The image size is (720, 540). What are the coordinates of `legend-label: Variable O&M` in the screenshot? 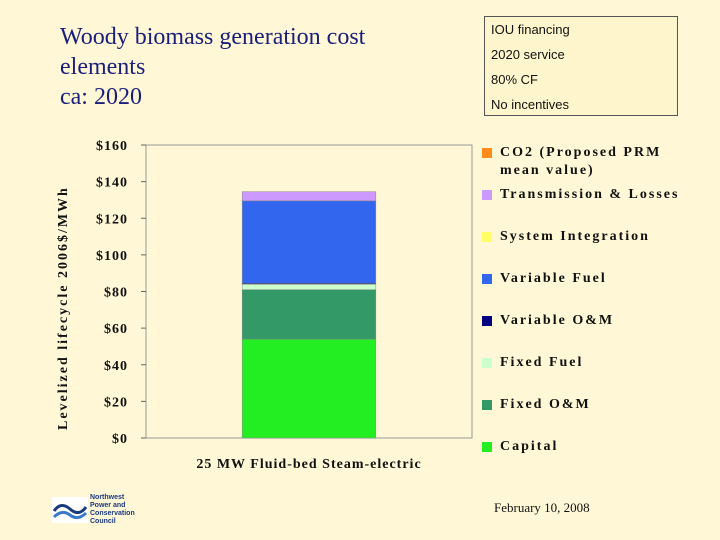 It's located at (557, 320).